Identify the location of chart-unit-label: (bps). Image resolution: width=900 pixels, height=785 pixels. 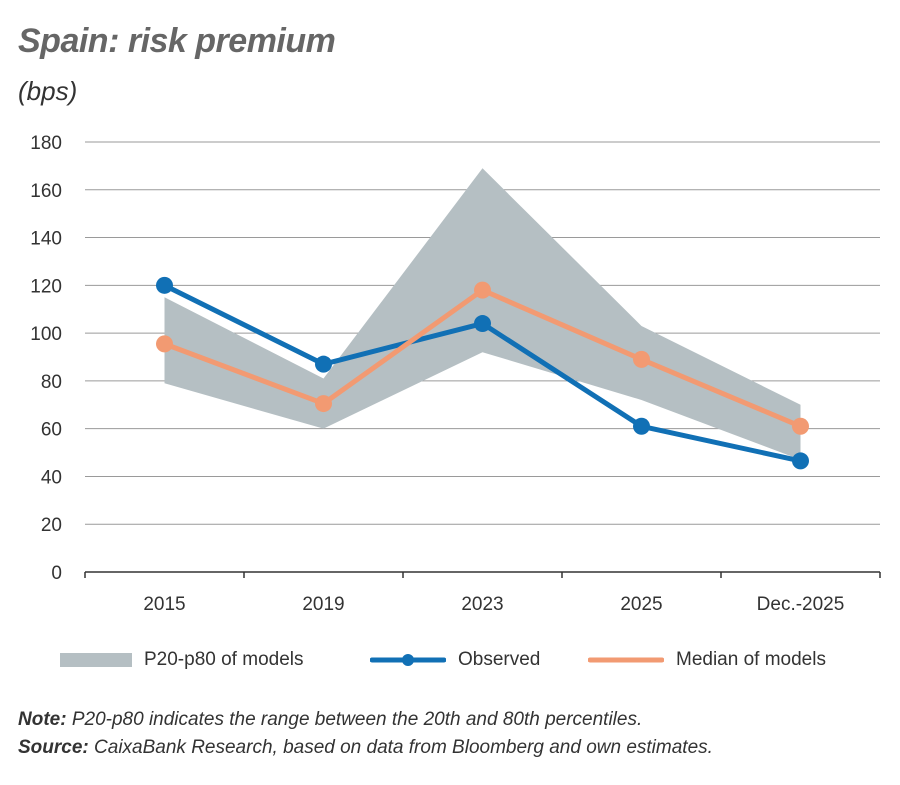
(48, 91).